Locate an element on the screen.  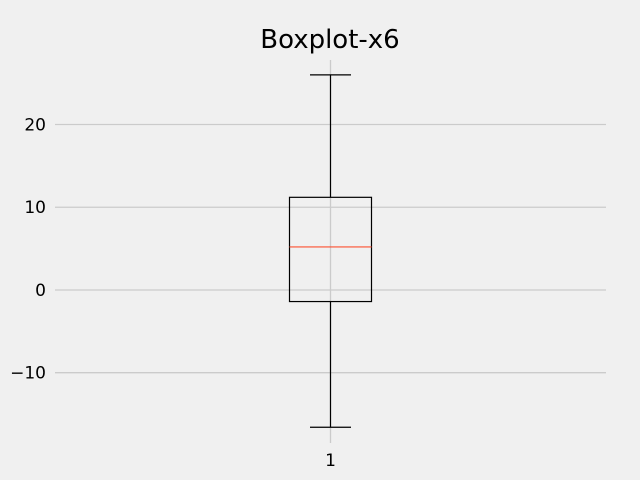
y-tick-label: 20 is located at coordinates (35, 126).